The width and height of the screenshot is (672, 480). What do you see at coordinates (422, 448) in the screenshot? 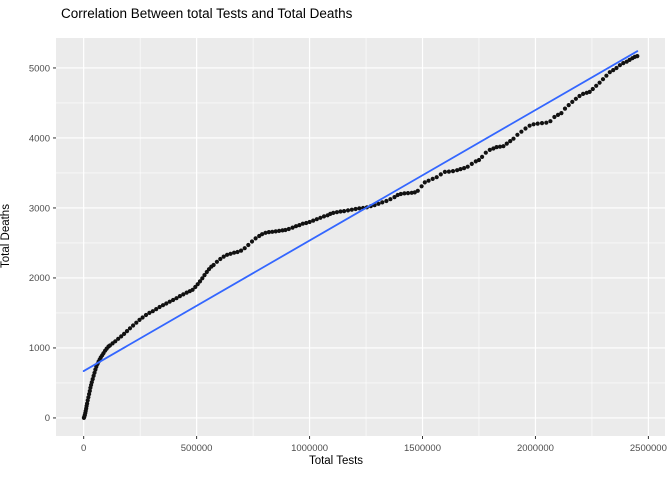
I see `x-tick-label: 1500000` at bounding box center [422, 448].